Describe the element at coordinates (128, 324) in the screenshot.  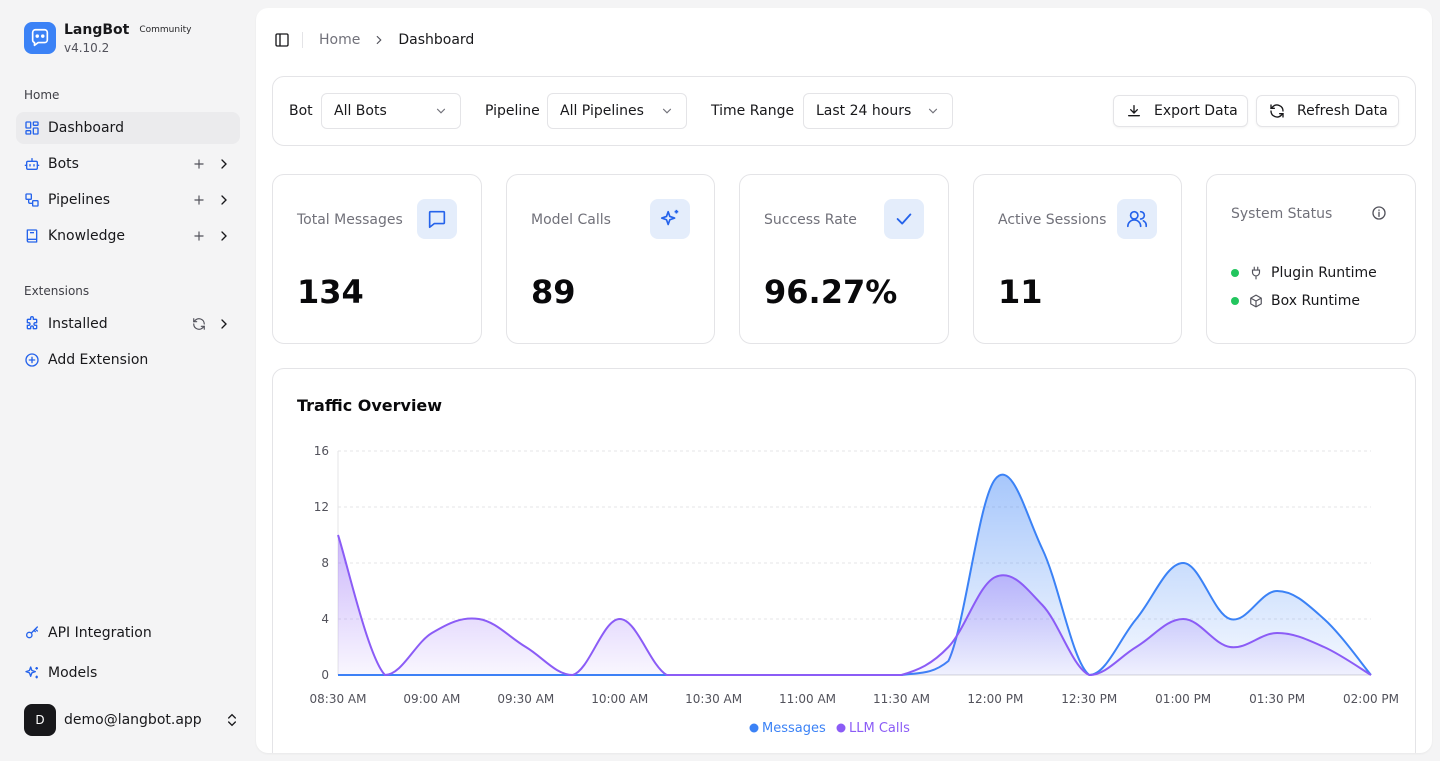
I see `sidebar-item-installed: Installed` at that location.